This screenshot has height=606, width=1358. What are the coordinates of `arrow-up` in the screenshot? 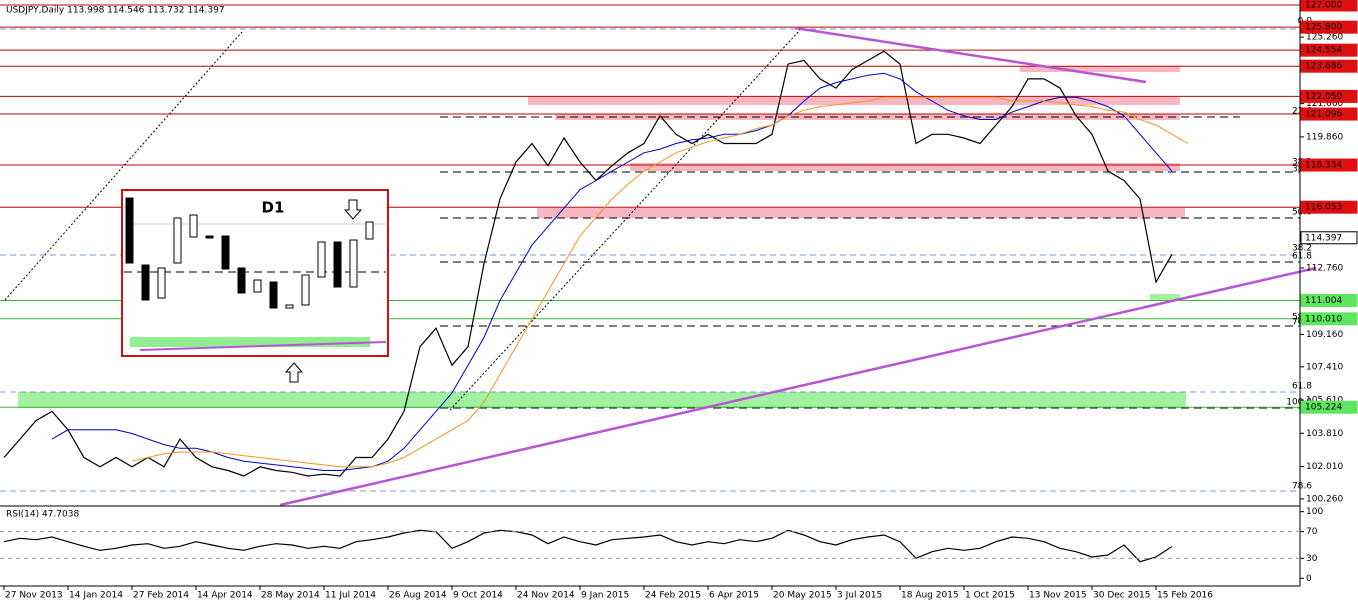 It's located at (294, 372).